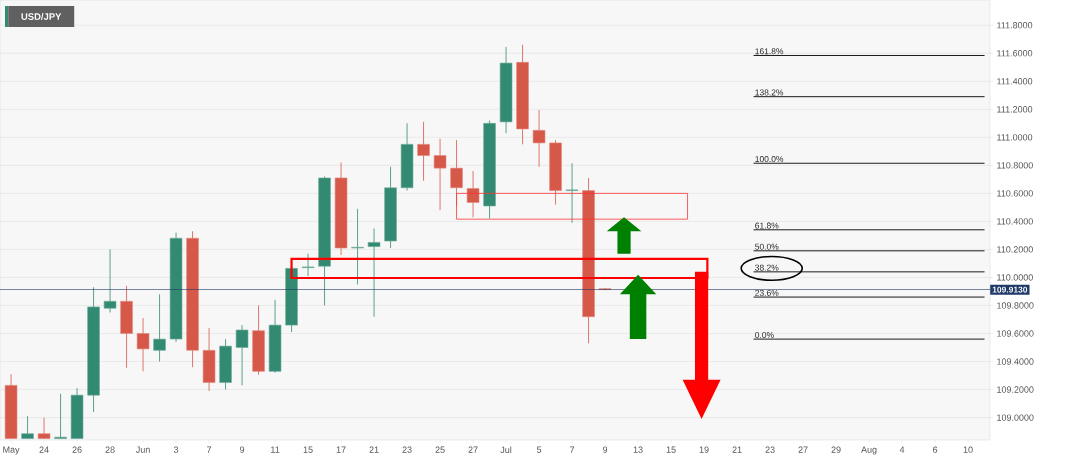  What do you see at coordinates (1015, 249) in the screenshot?
I see `y-tick-label: 110.2000` at bounding box center [1015, 249].